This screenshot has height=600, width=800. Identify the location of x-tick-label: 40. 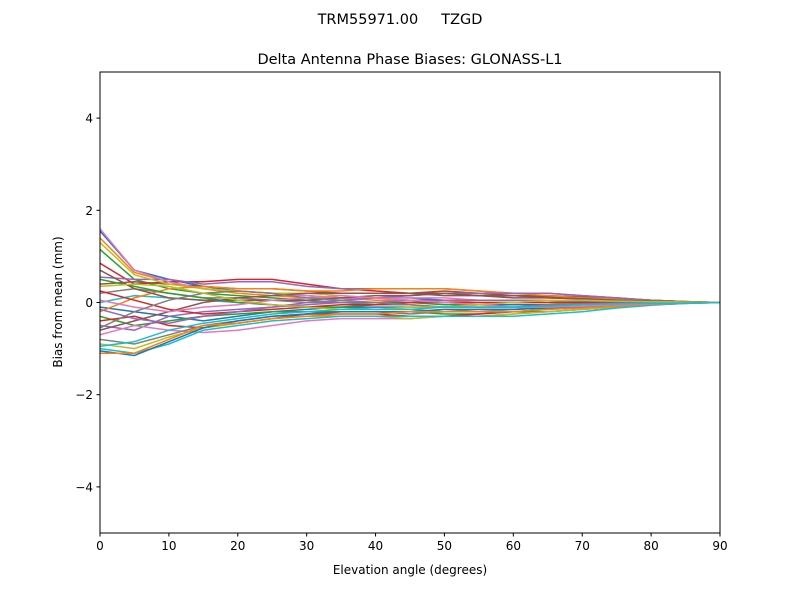
(375, 546).